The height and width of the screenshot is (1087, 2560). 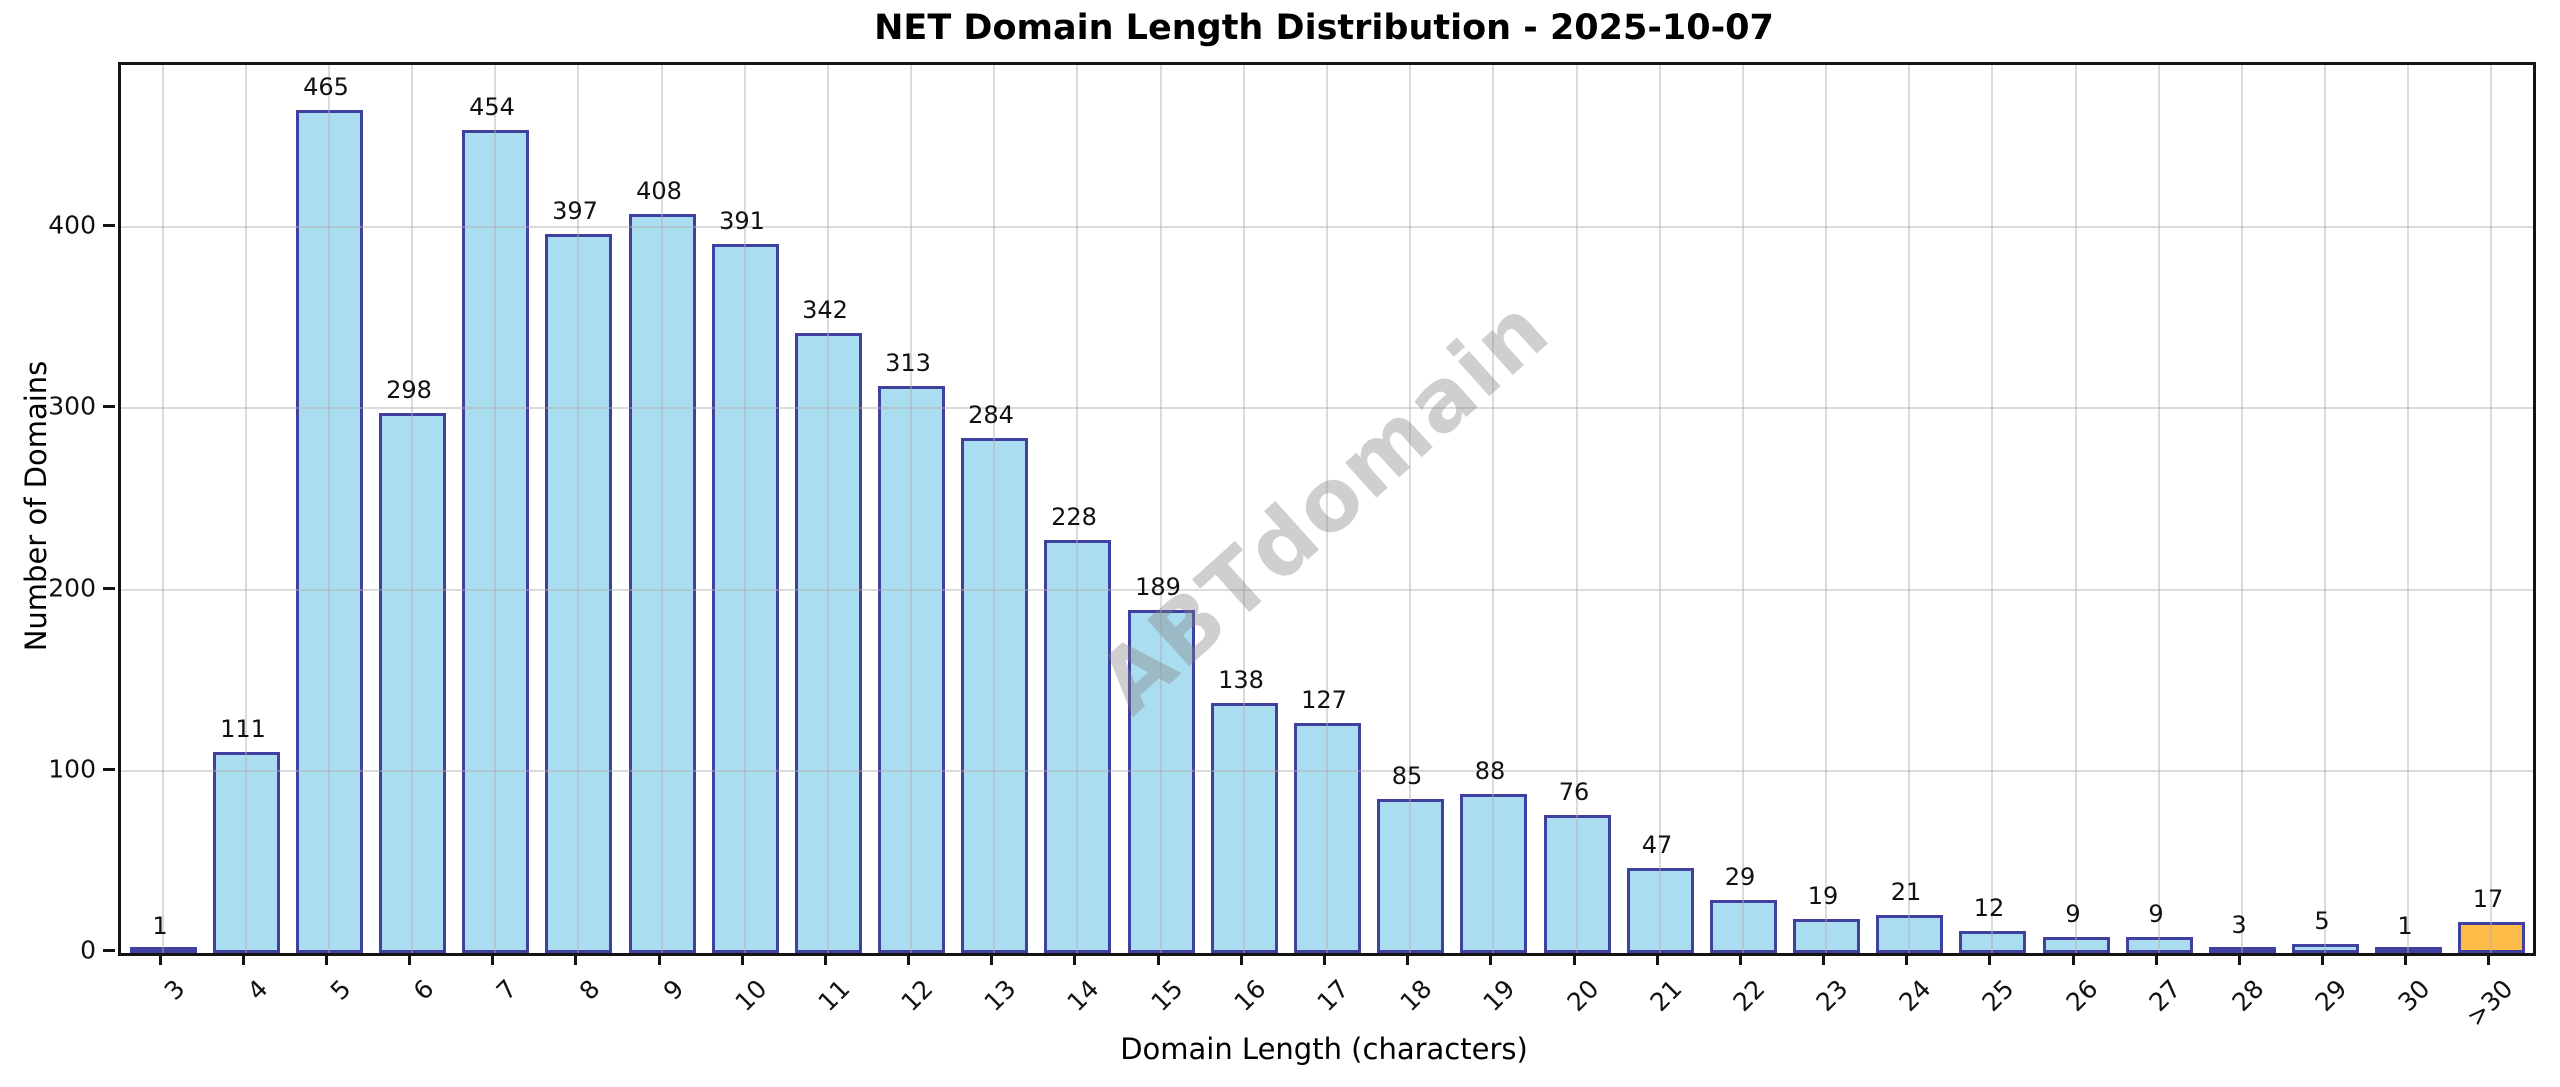 What do you see at coordinates (409, 390) in the screenshot?
I see `bar-value-label: 298` at bounding box center [409, 390].